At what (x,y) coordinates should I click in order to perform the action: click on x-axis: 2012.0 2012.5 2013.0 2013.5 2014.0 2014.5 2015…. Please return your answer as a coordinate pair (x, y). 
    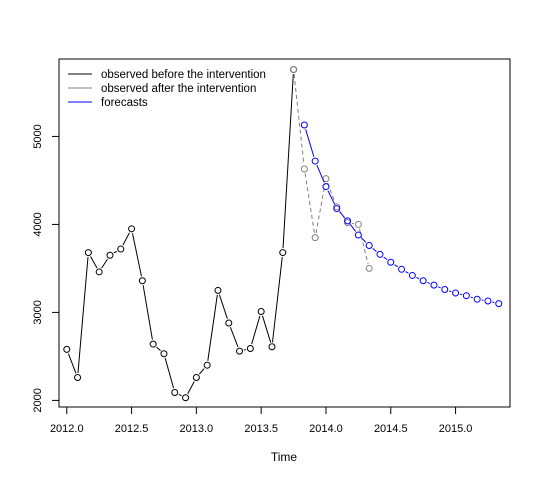
    Looking at the image, I should click on (261, 420).